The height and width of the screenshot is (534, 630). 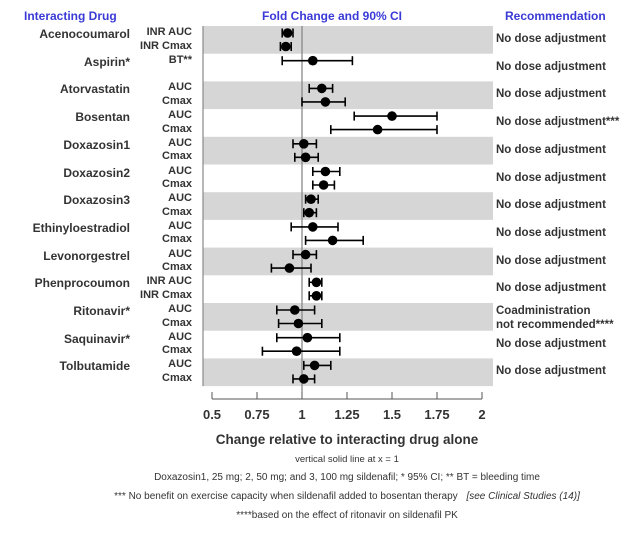 I want to click on x-tick-label: 2, so click(x=482, y=414).